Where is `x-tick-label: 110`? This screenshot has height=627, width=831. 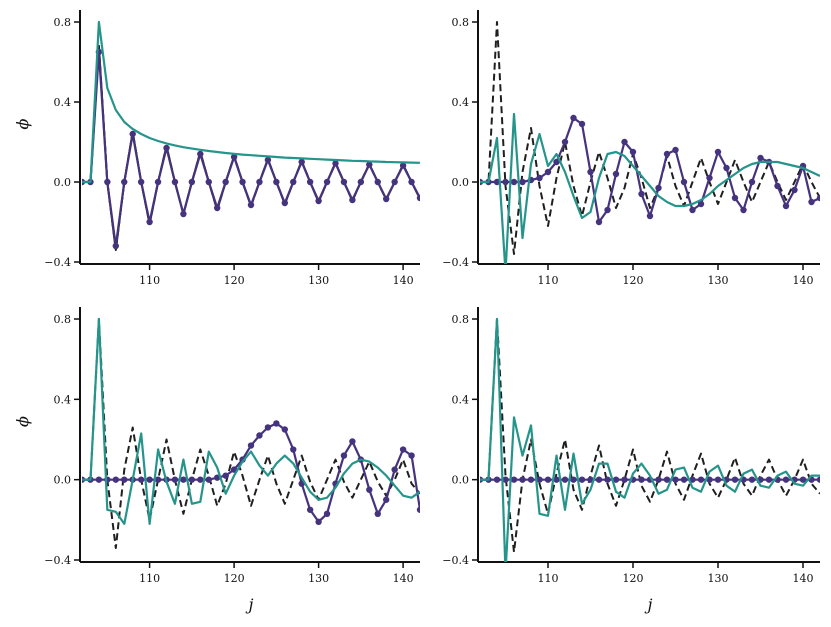 x-tick-label: 110 is located at coordinates (548, 578).